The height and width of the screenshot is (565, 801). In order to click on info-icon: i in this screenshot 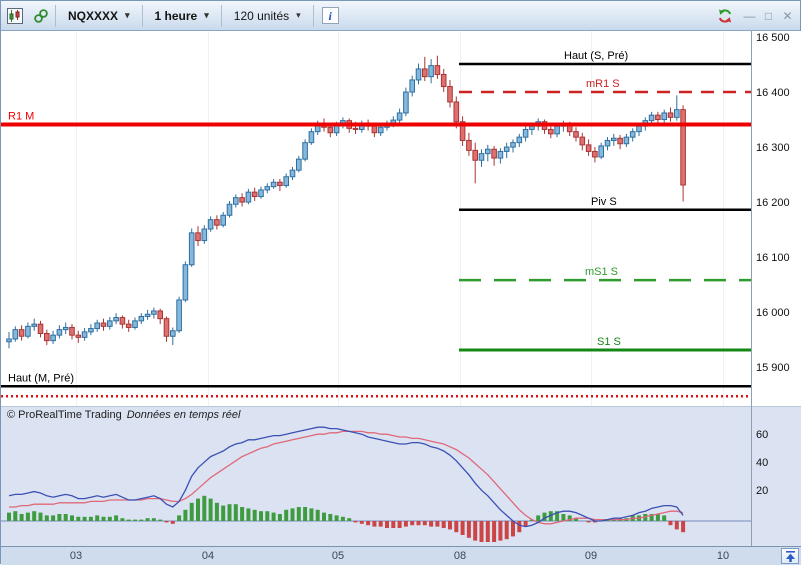, I will do `click(330, 15)`.